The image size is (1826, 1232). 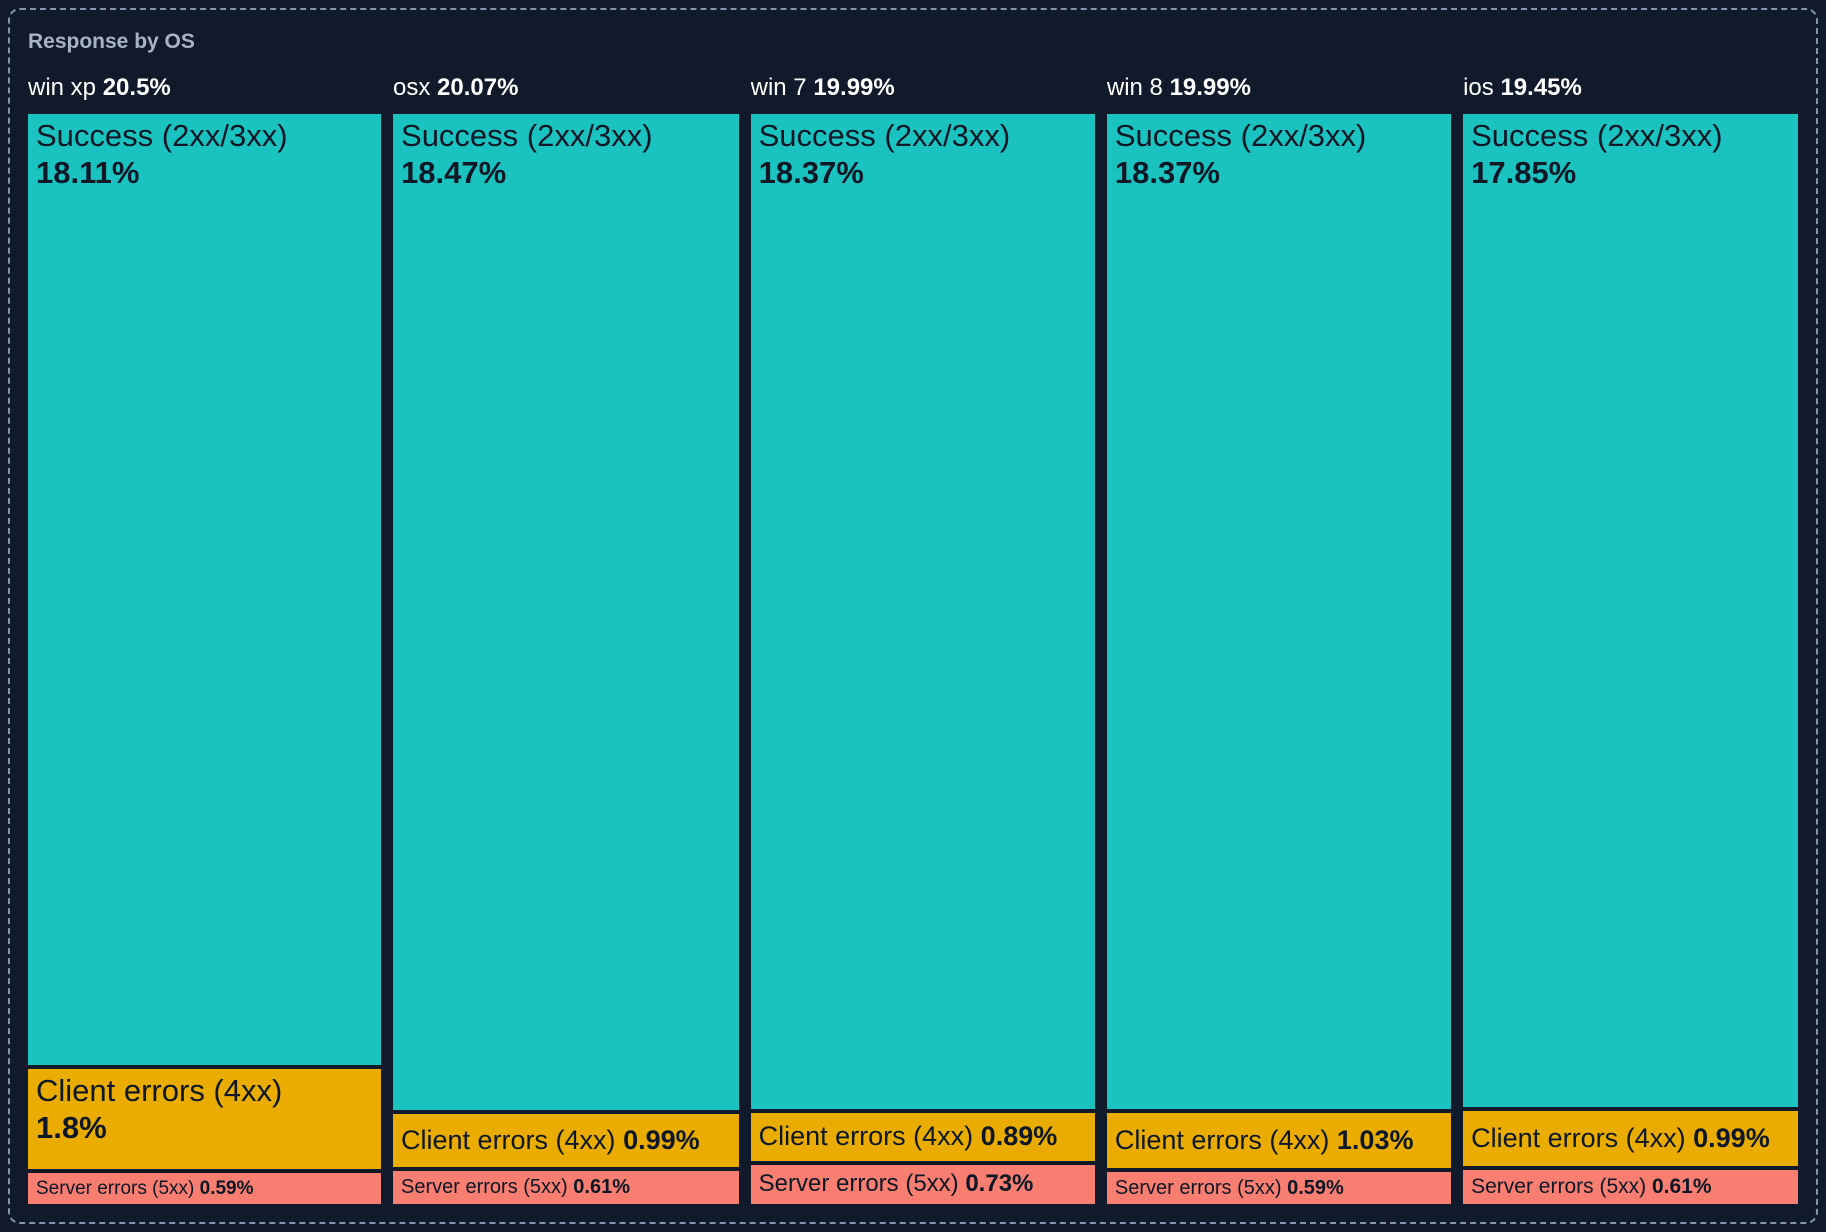 I want to click on segment-server-osx: Server errors (5xx) 0.61%, so click(x=566, y=1187).